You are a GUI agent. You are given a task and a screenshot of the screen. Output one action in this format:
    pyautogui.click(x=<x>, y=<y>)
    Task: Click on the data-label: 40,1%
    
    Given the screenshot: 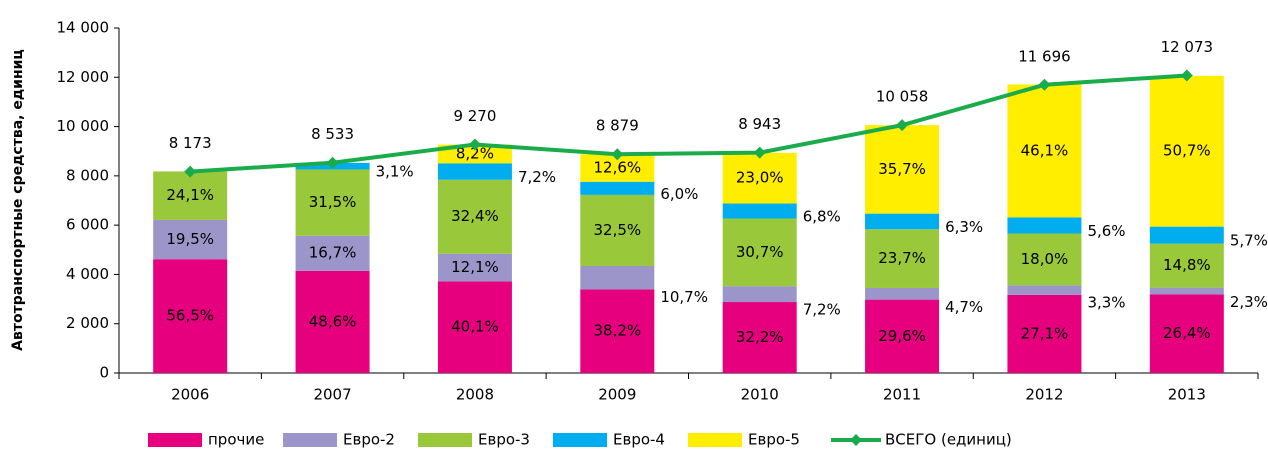 What is the action you would take?
    pyautogui.click(x=475, y=327)
    